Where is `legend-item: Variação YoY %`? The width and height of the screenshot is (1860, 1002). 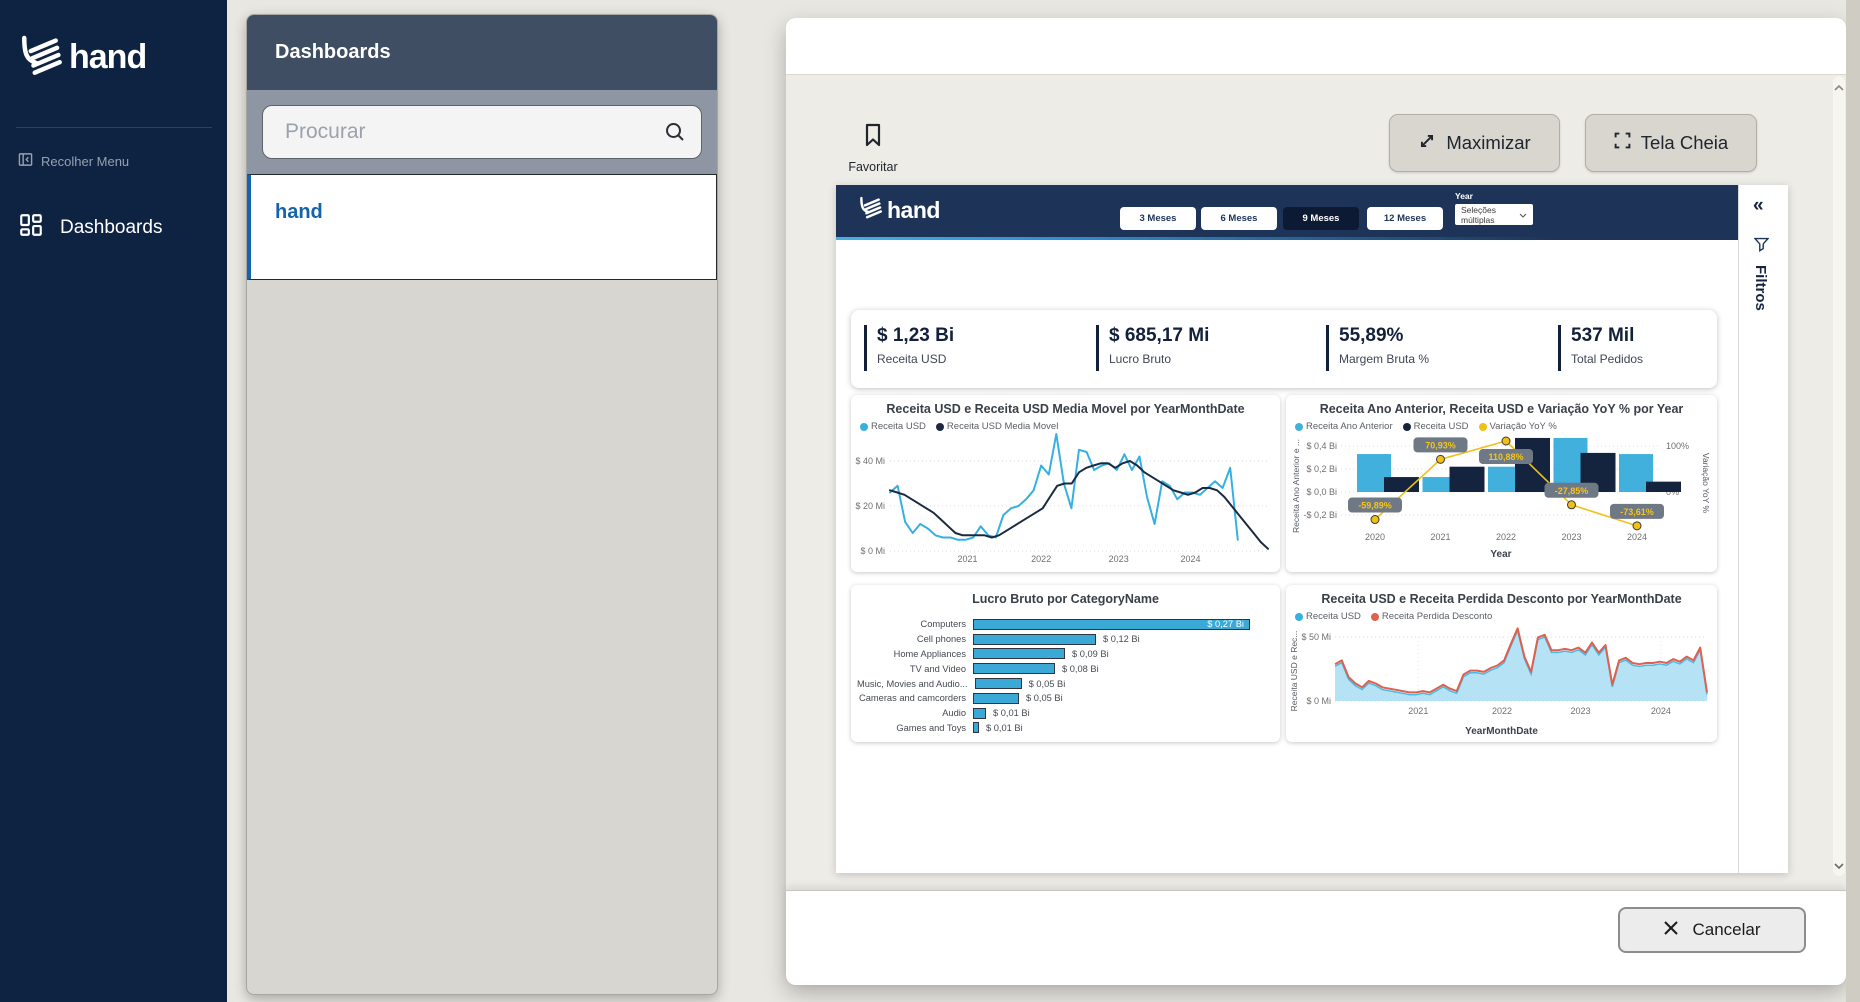 legend-item: Variação YoY % is located at coordinates (1517, 426).